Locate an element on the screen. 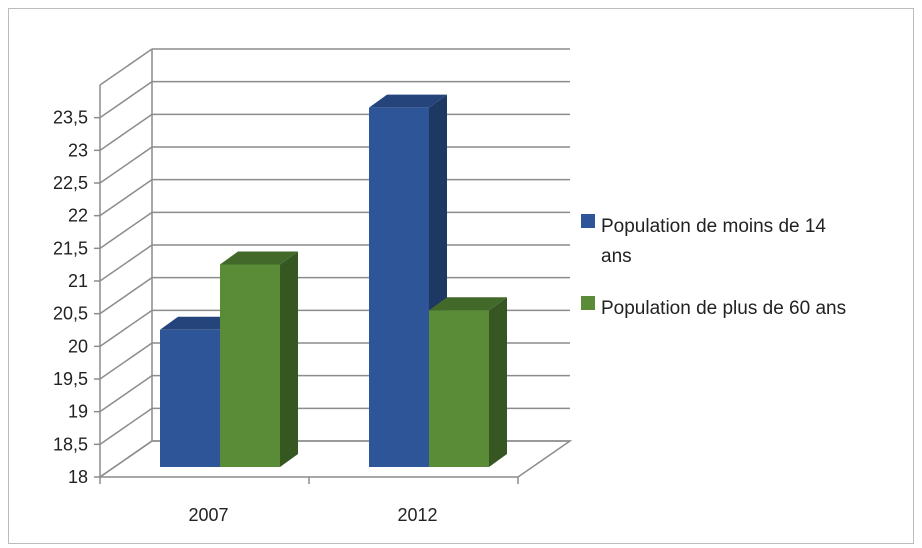  x-tick-label-0: 2007 is located at coordinates (208, 515).